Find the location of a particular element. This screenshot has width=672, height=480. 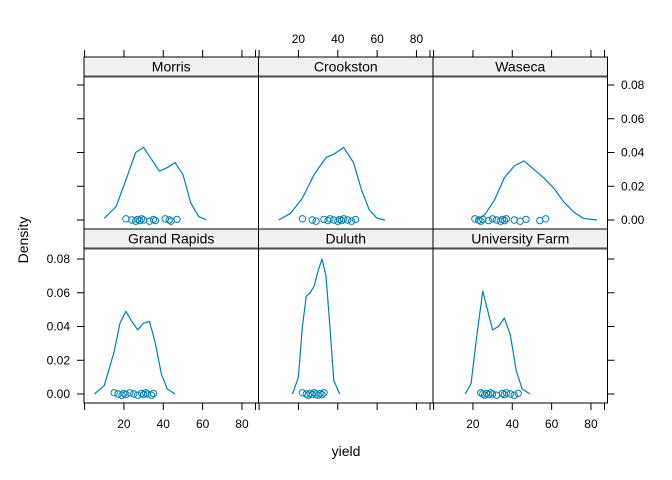

y-tick-label-left: 0.08 is located at coordinates (59, 259).